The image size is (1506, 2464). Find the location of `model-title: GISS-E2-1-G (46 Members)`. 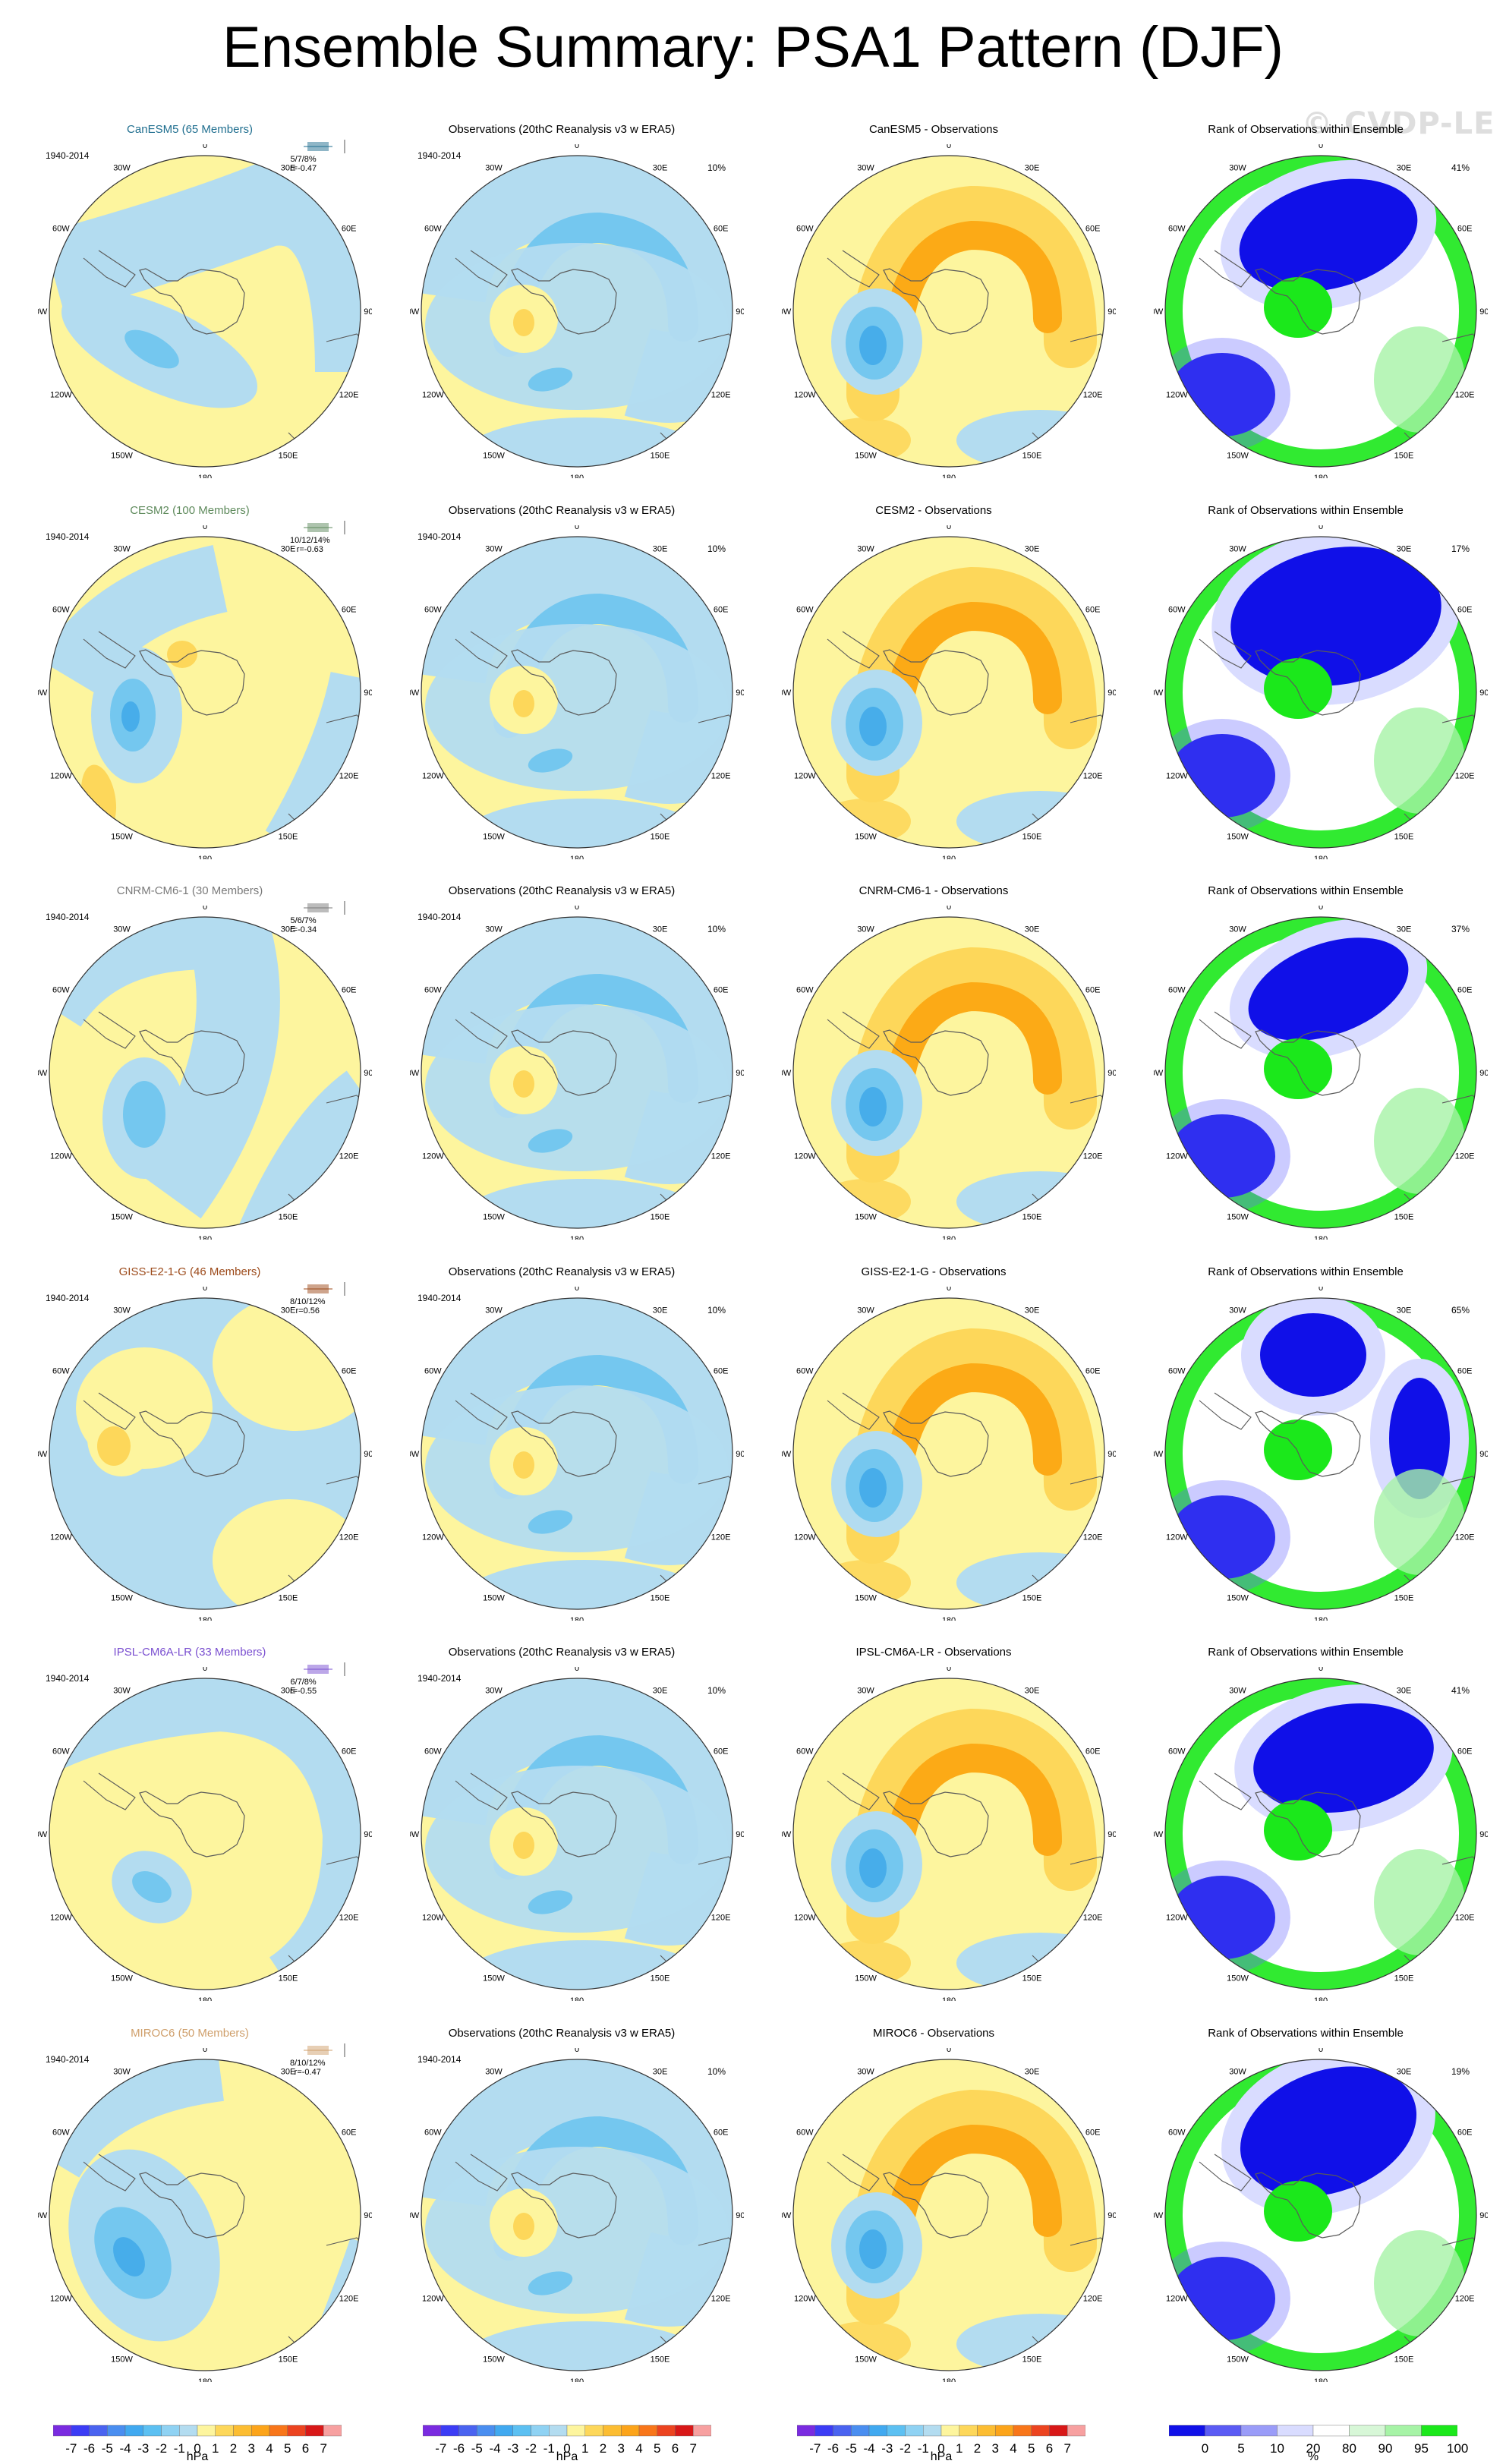

model-title: GISS-E2-1-G (46 Members) is located at coordinates (189, 1271).